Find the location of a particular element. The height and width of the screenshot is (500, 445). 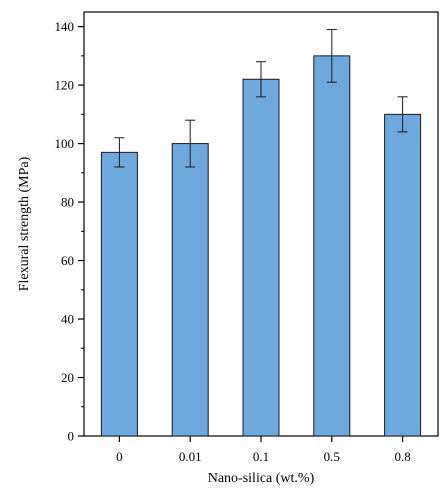

x-tick-label: 0.5 is located at coordinates (332, 456).